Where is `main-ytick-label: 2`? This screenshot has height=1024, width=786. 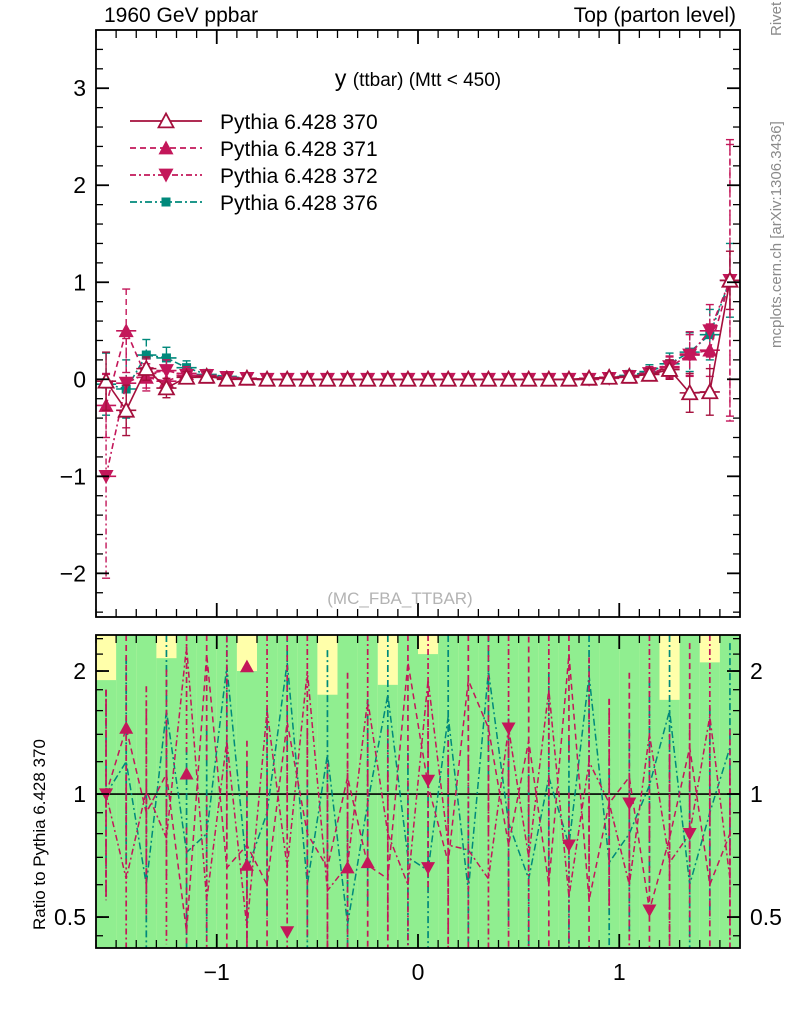
main-ytick-label: 2 is located at coordinates (79, 185).